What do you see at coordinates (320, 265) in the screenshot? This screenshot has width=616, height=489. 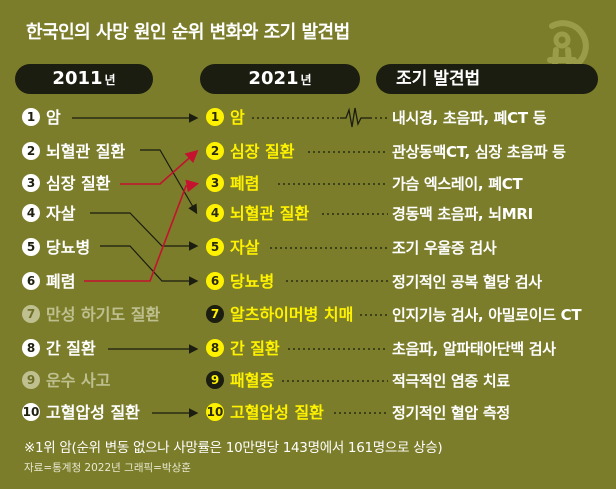 I see `method-leaders` at bounding box center [320, 265].